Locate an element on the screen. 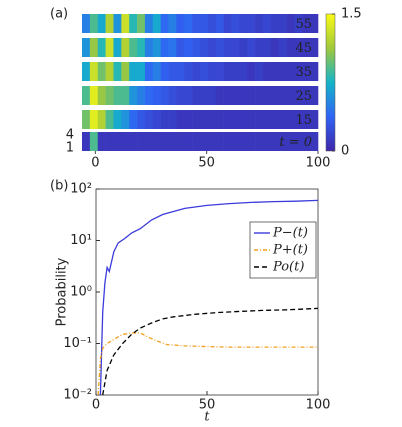 The image size is (402, 427). strip-label: t = 0 is located at coordinates (295, 142).